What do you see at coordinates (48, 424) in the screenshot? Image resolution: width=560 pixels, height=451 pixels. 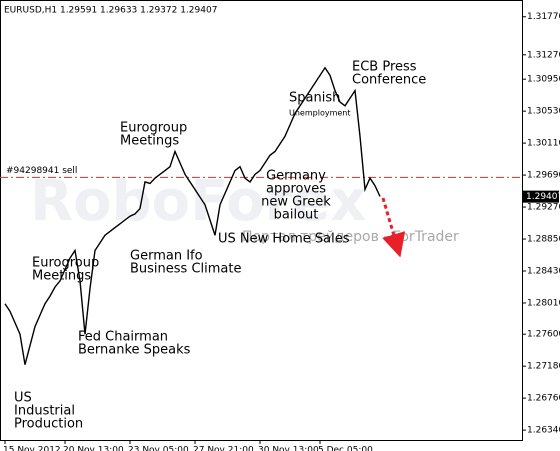 I see `annotation: Production` at bounding box center [48, 424].